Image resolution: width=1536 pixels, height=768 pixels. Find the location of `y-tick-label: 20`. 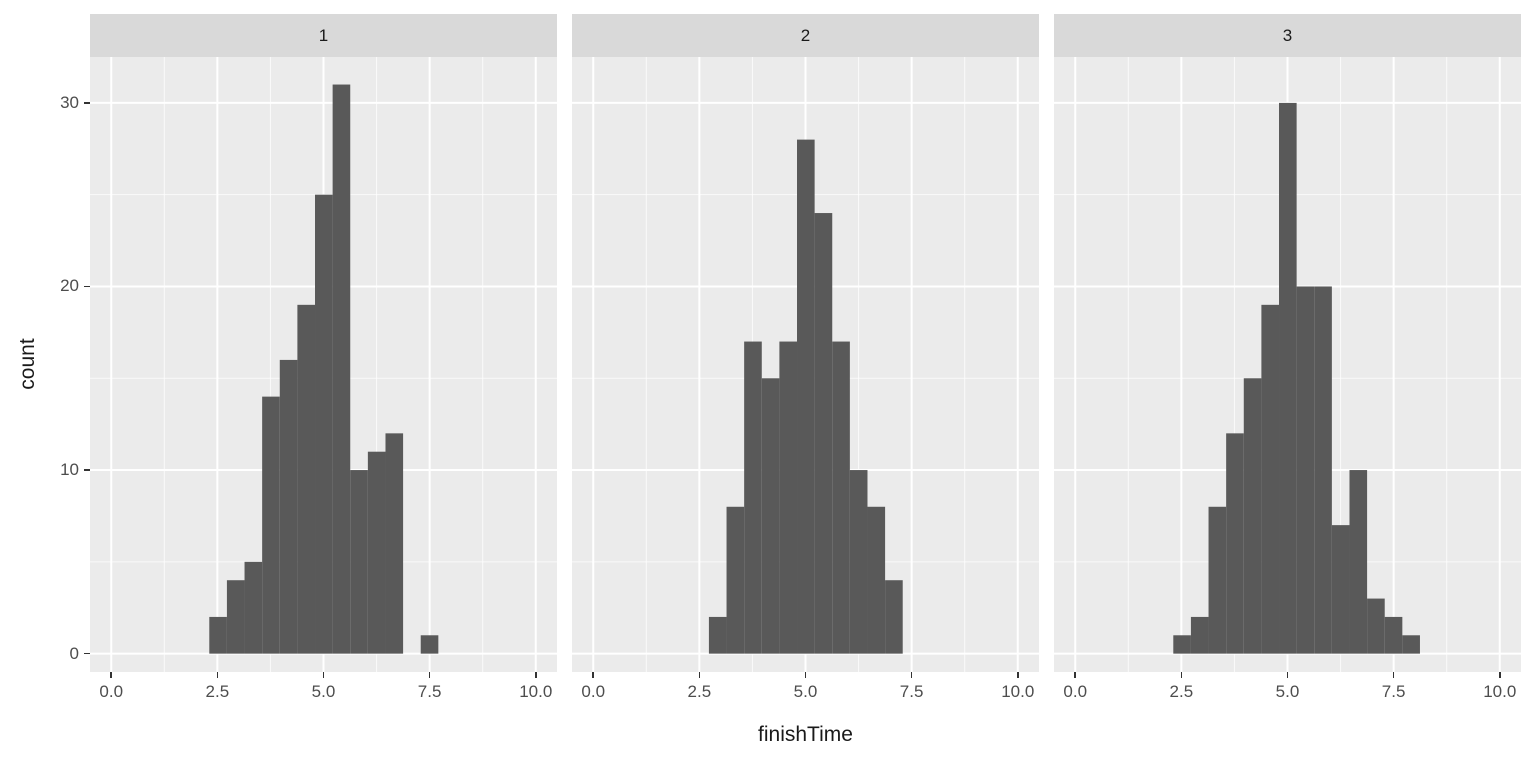

y-tick-label: 20 is located at coordinates (69, 286).